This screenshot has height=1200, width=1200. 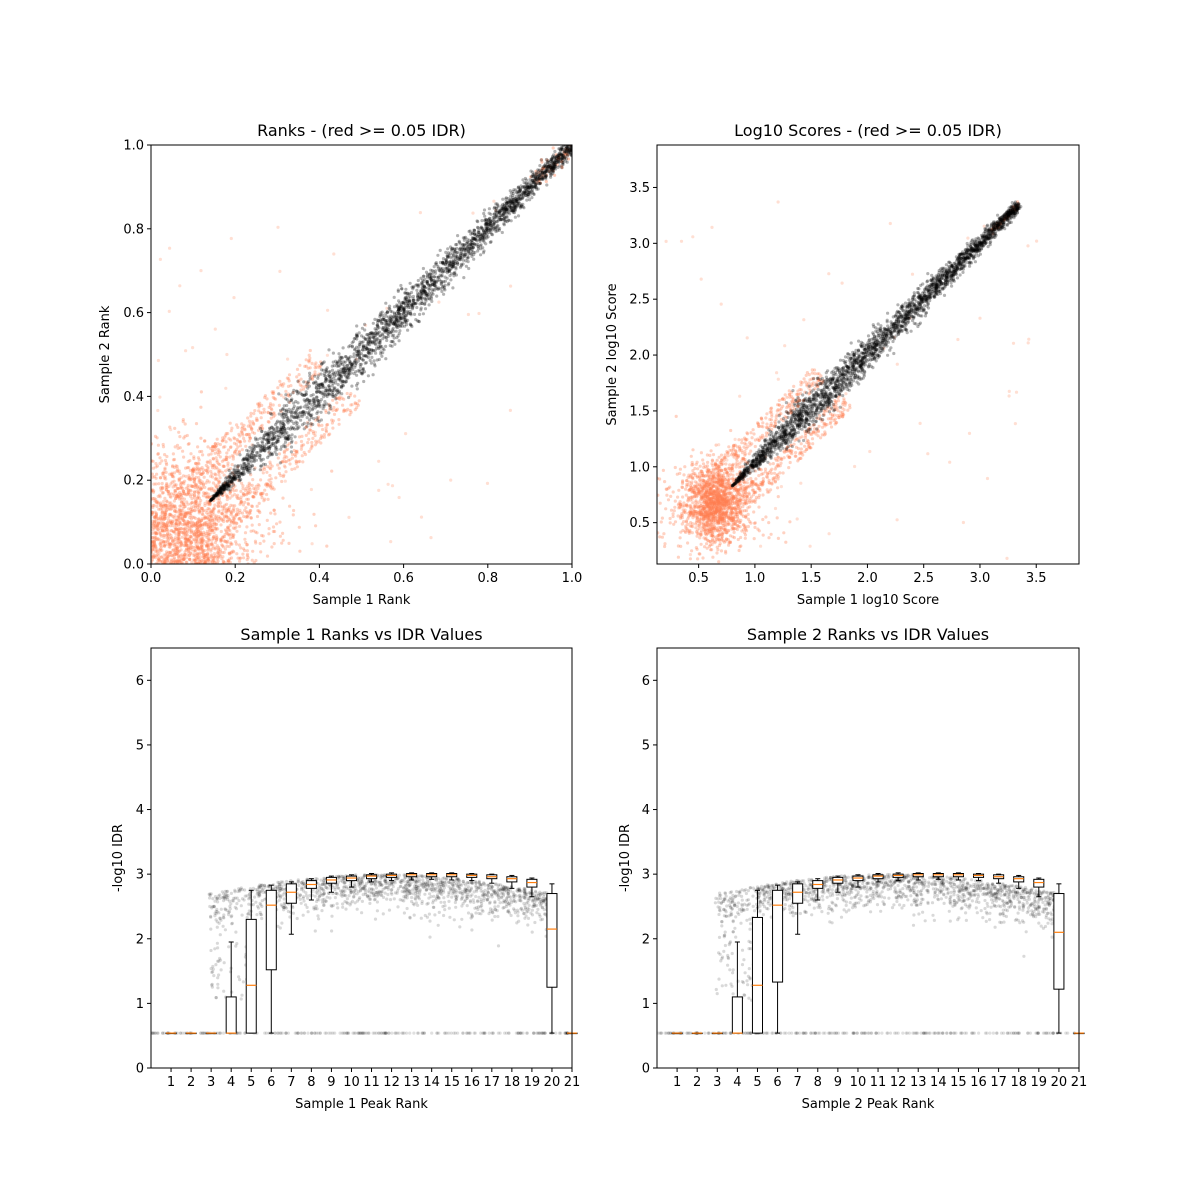 What do you see at coordinates (133, 565) in the screenshot?
I see `y-tick-label: 0.0` at bounding box center [133, 565].